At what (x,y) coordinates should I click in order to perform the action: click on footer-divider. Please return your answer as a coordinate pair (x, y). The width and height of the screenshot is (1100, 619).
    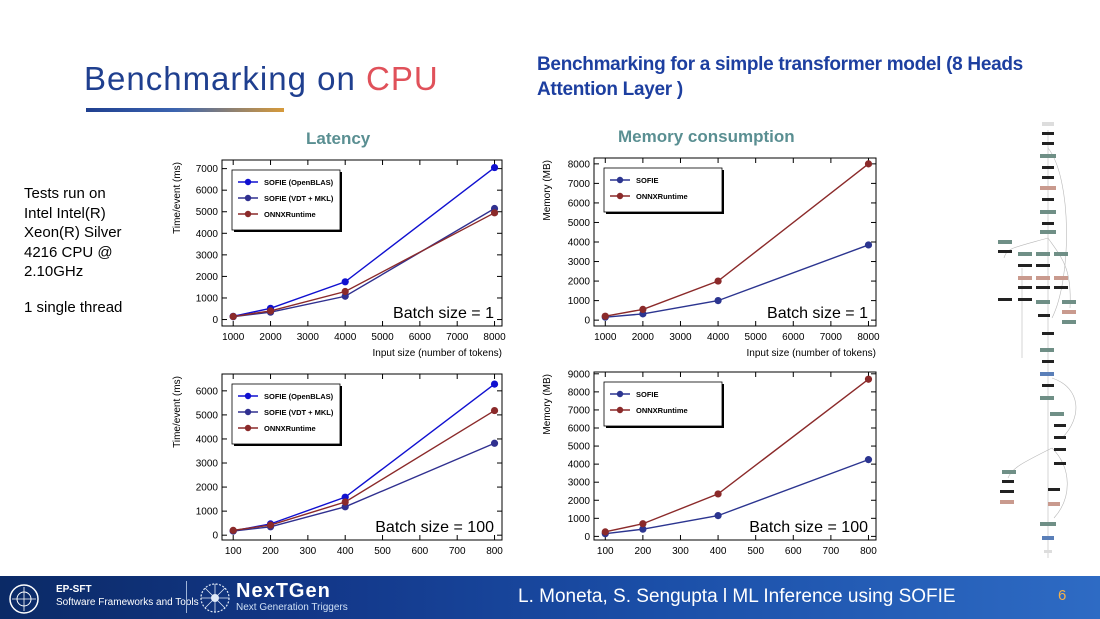
    Looking at the image, I should click on (186, 597).